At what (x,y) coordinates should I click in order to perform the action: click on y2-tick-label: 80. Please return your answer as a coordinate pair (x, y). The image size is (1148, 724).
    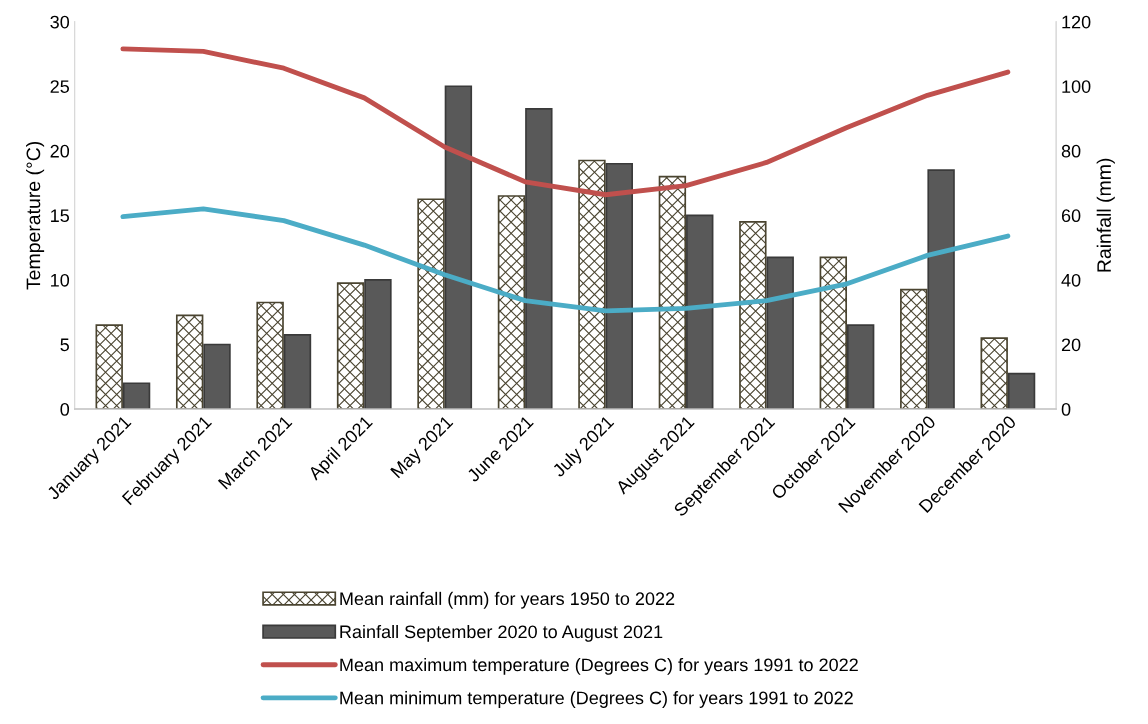
    Looking at the image, I should click on (1071, 151).